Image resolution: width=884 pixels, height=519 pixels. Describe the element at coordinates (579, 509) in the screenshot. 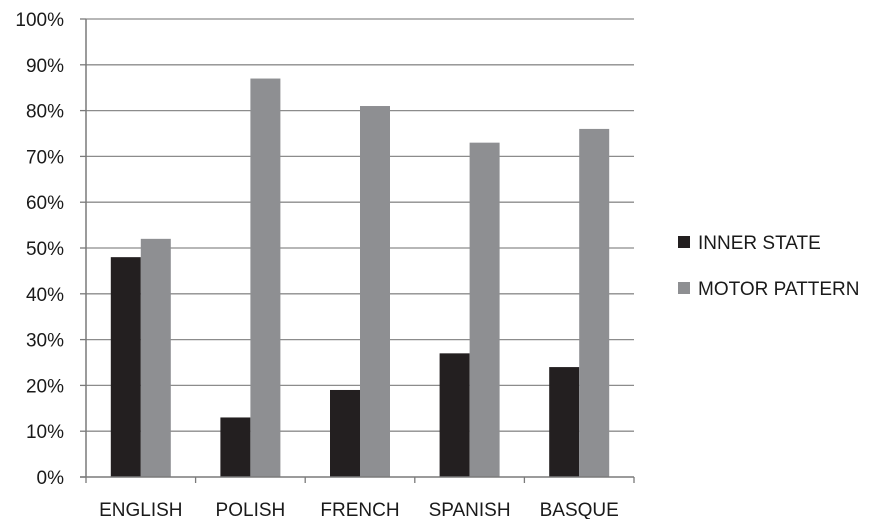

I see `x-category-label: BASQUE` at that location.